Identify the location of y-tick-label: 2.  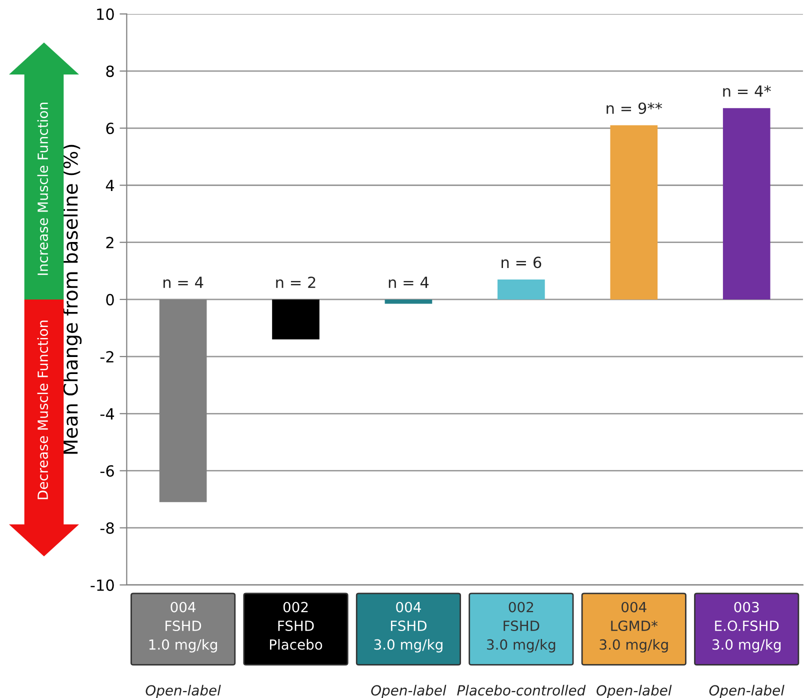
(110, 242).